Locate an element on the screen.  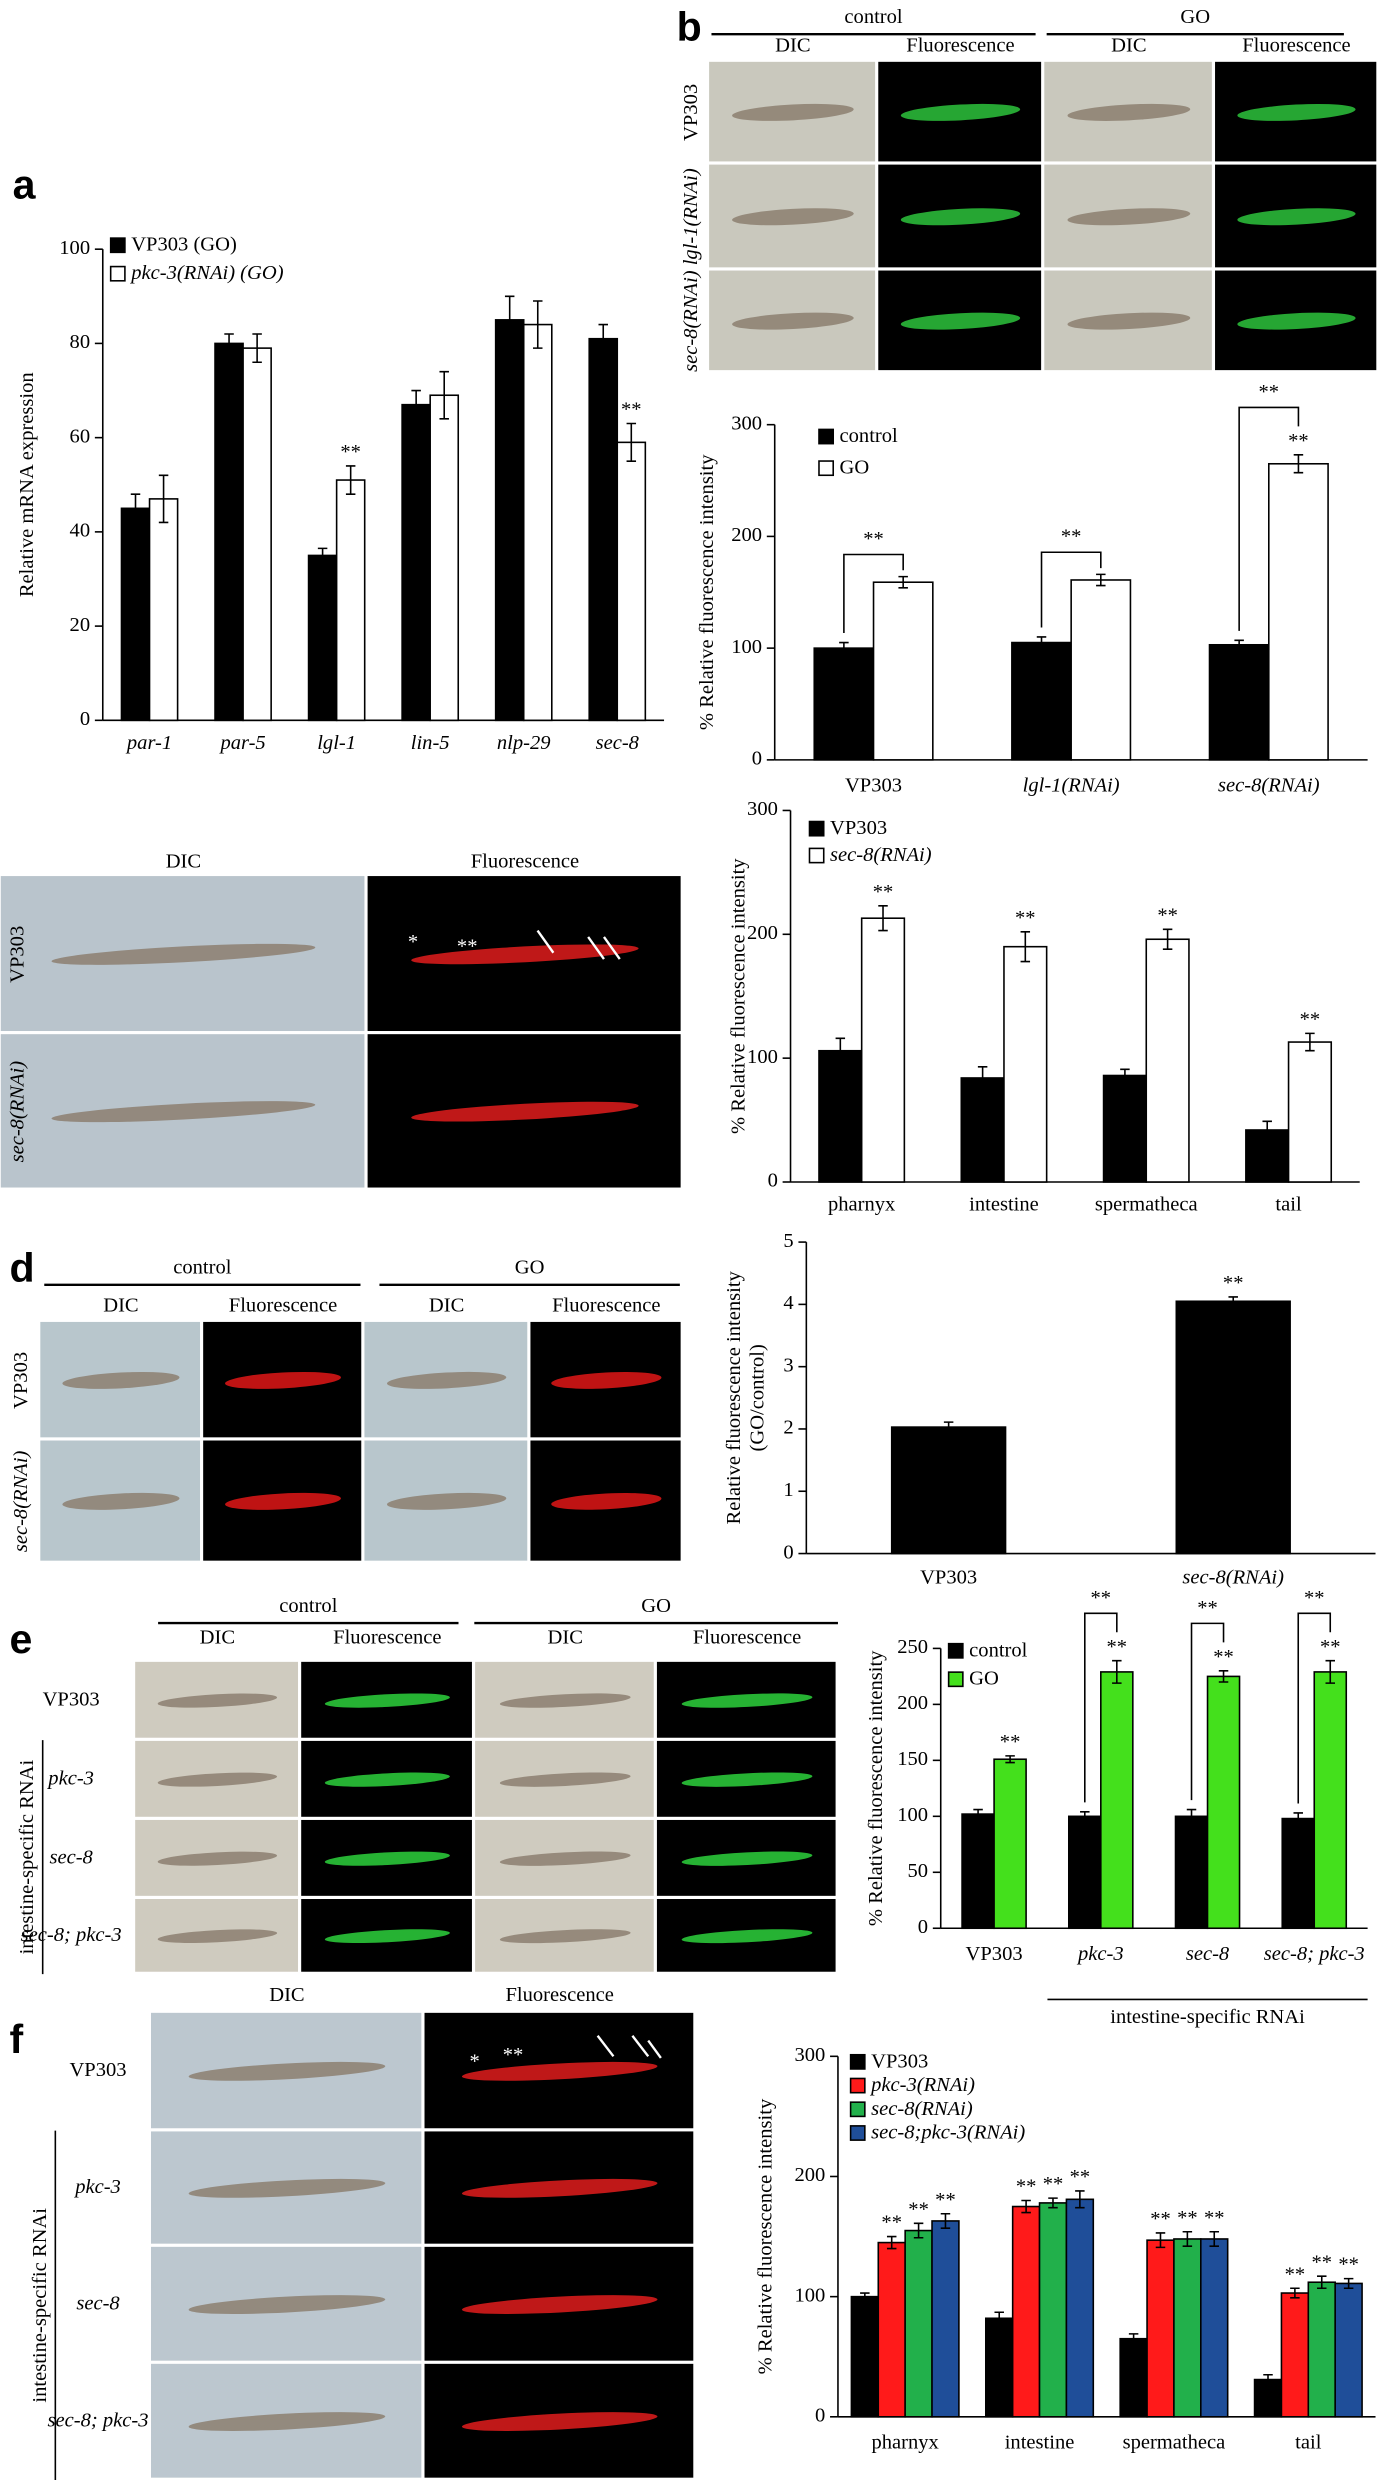
y-tick-label: 5 is located at coordinates (788, 1241).